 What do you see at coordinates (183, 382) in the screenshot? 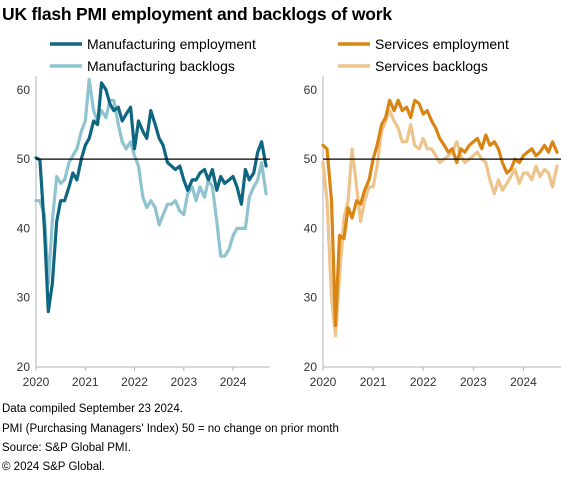
I see `manufacturing-x-tick-label: 2023` at bounding box center [183, 382].